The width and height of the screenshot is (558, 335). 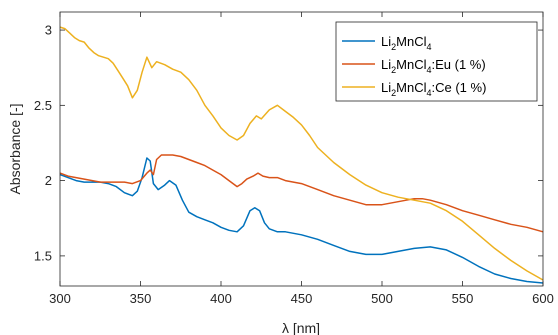 I want to click on x-tick-label: 400, so click(x=221, y=298).